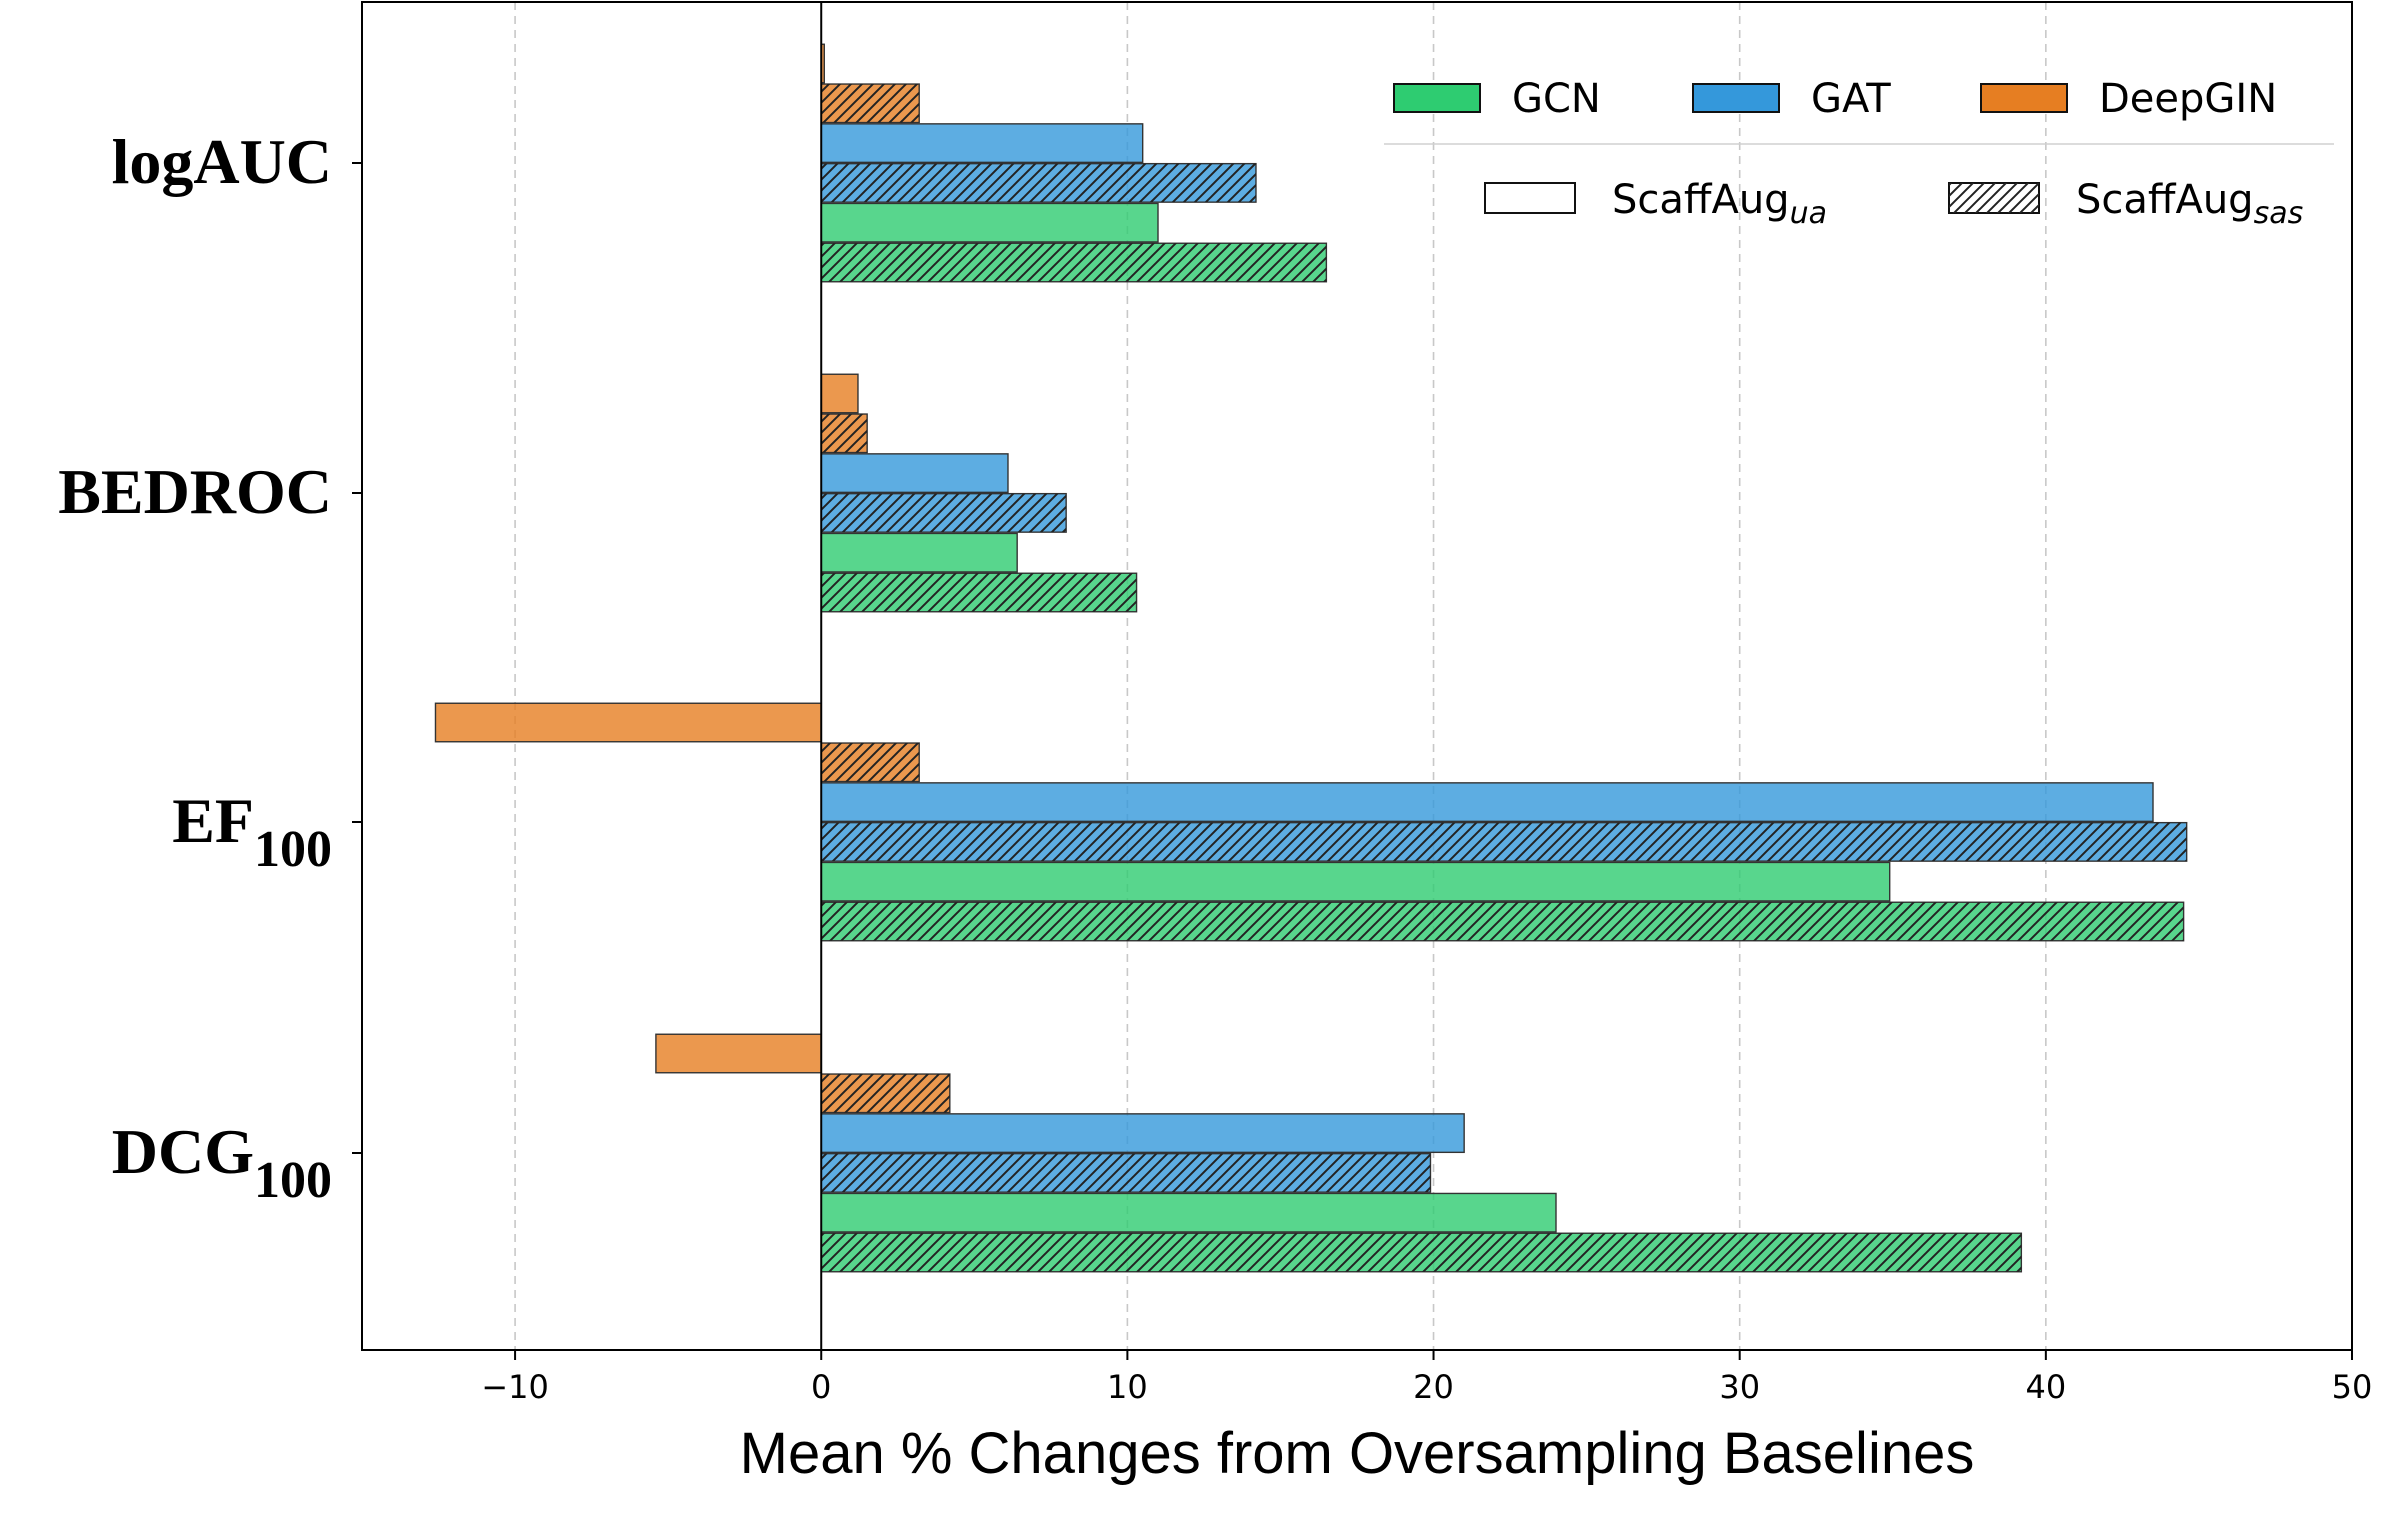  I want to click on category-label-bedroc: BEDROC, so click(195, 491).